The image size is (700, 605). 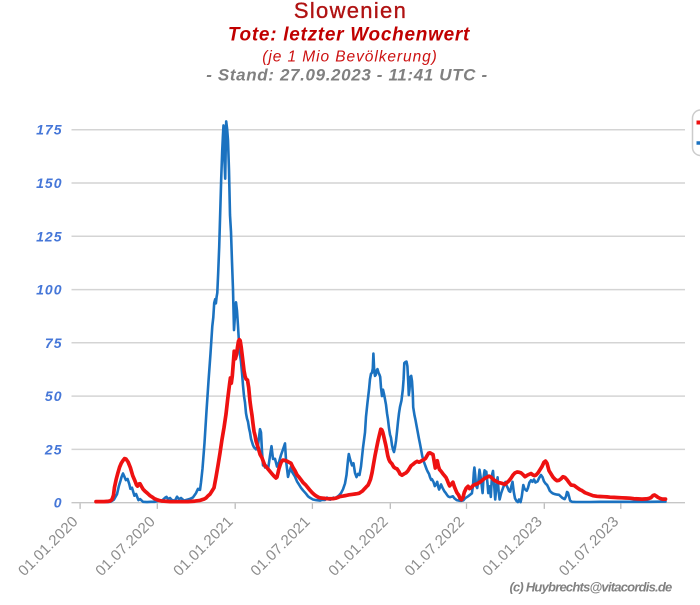 I want to click on svg-text: 125, so click(x=49, y=236).